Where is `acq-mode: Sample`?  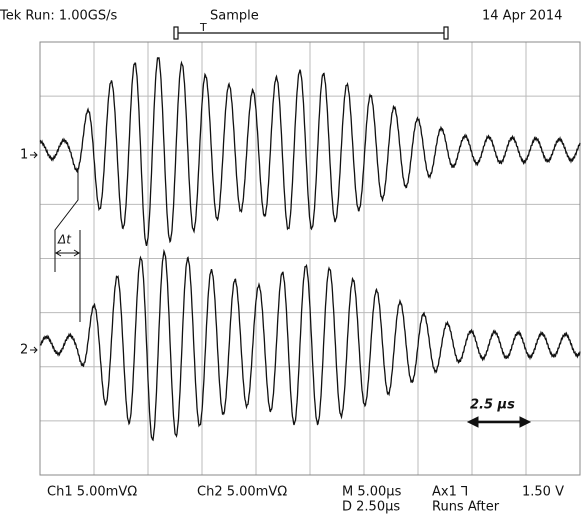 acq-mode: Sample is located at coordinates (234, 16).